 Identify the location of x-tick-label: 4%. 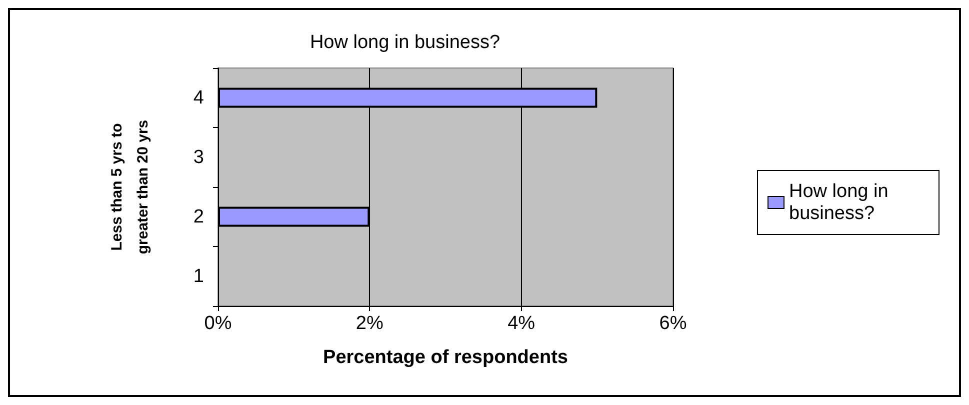
(522, 323).